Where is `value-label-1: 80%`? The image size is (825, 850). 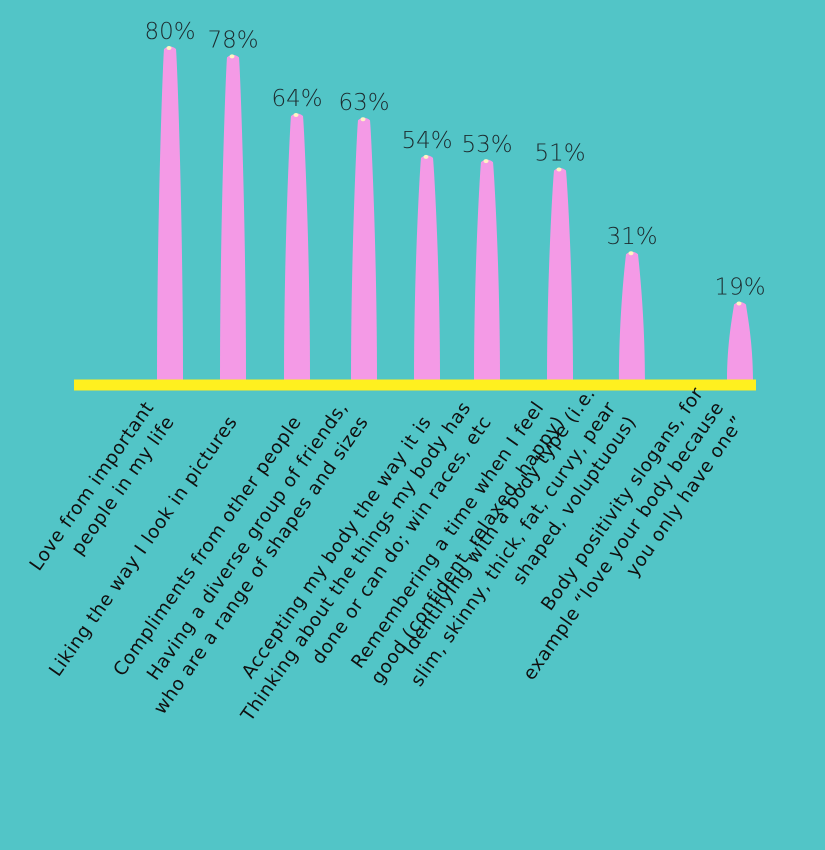 value-label-1: 80% is located at coordinates (169, 32).